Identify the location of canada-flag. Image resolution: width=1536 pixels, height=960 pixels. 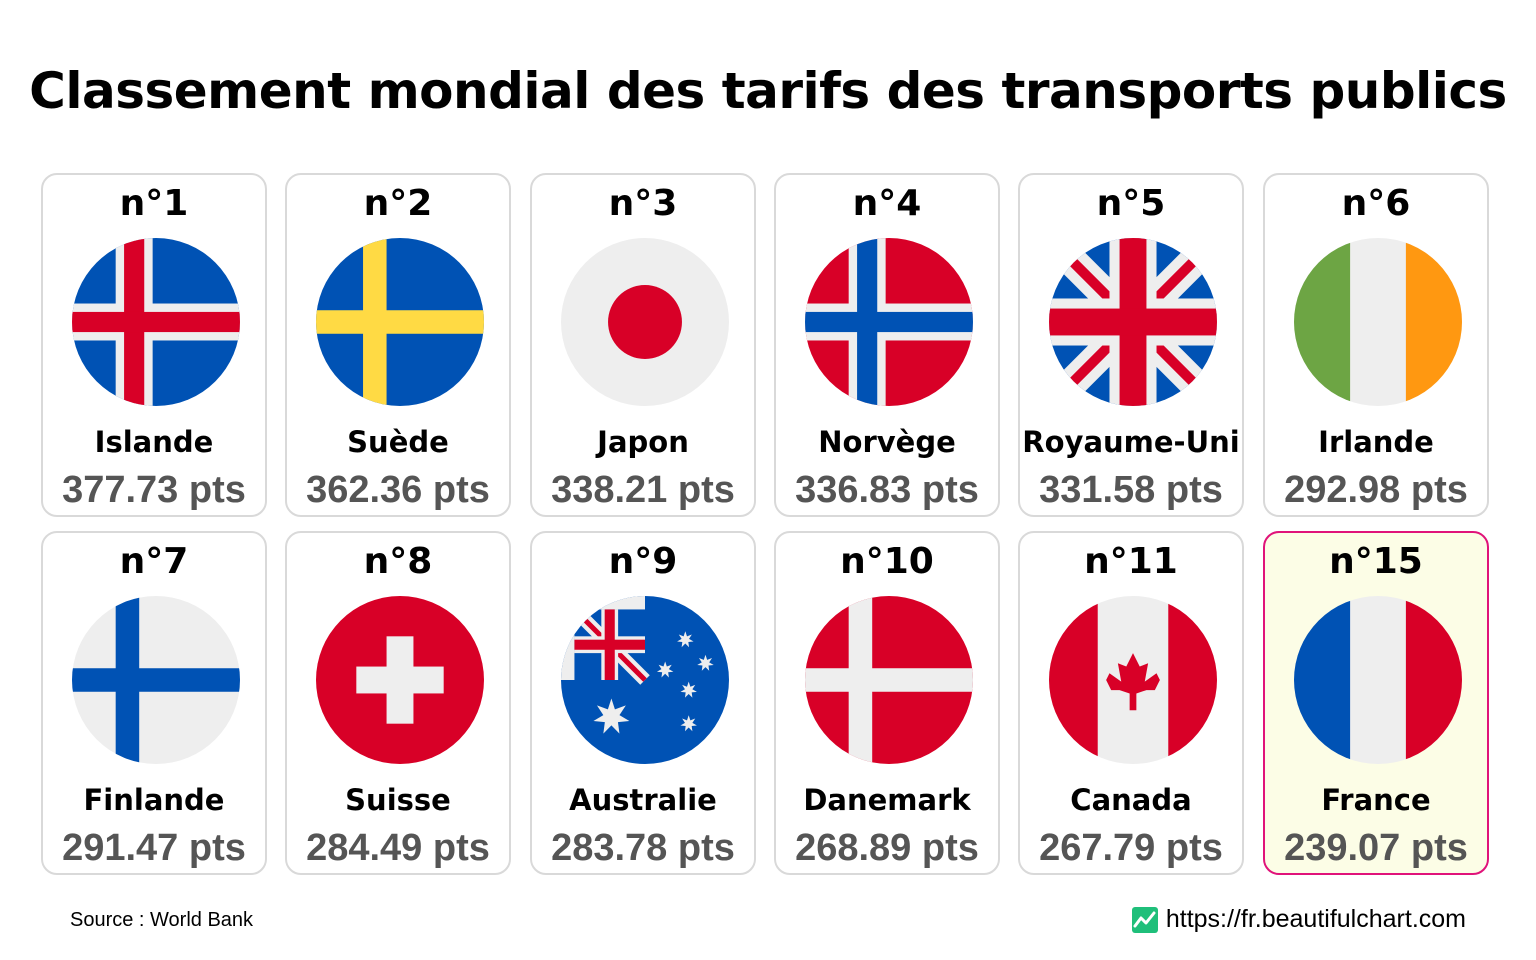
(1133, 680).